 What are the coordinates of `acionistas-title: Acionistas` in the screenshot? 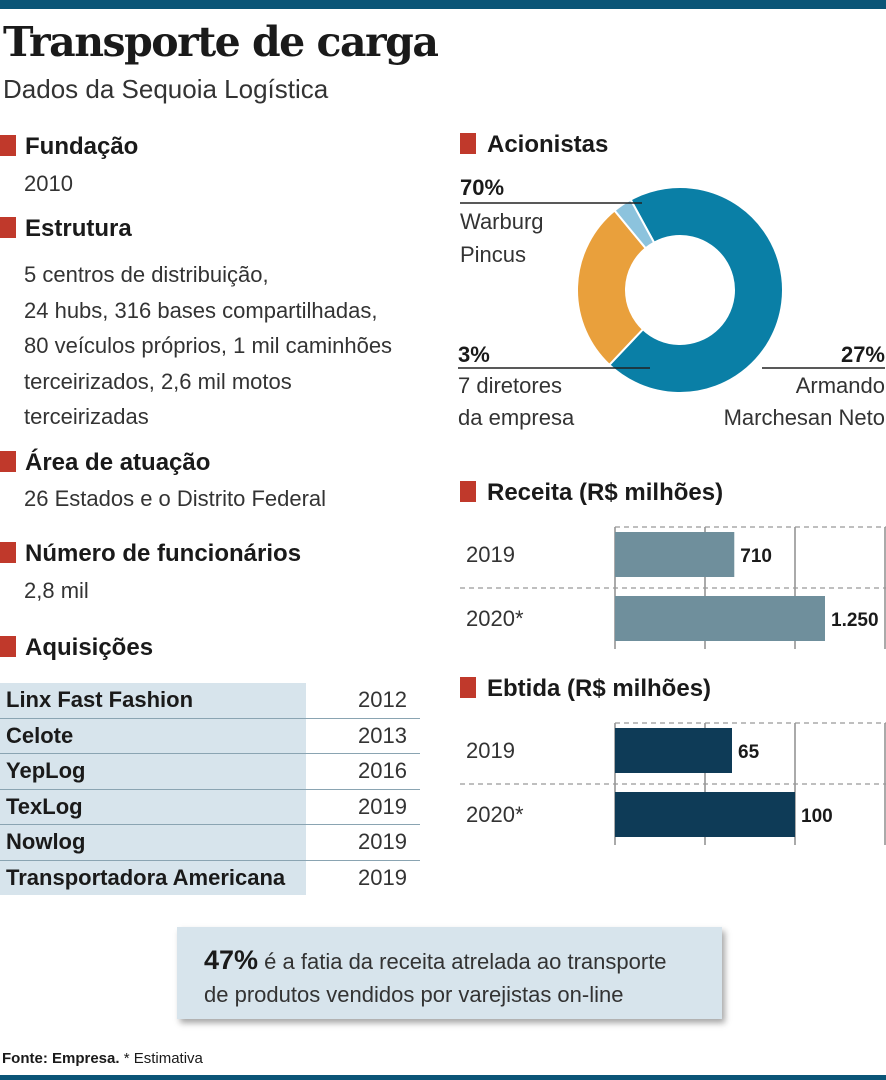 It's located at (547, 144).